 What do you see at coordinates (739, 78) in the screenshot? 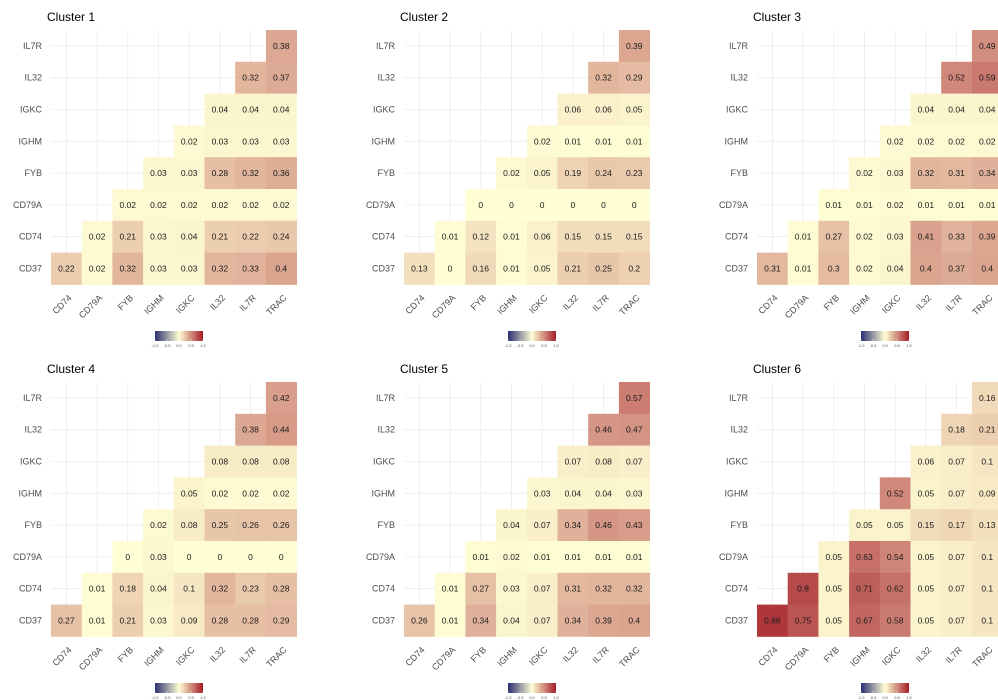
I see `y-tick-label: IL32` at bounding box center [739, 78].